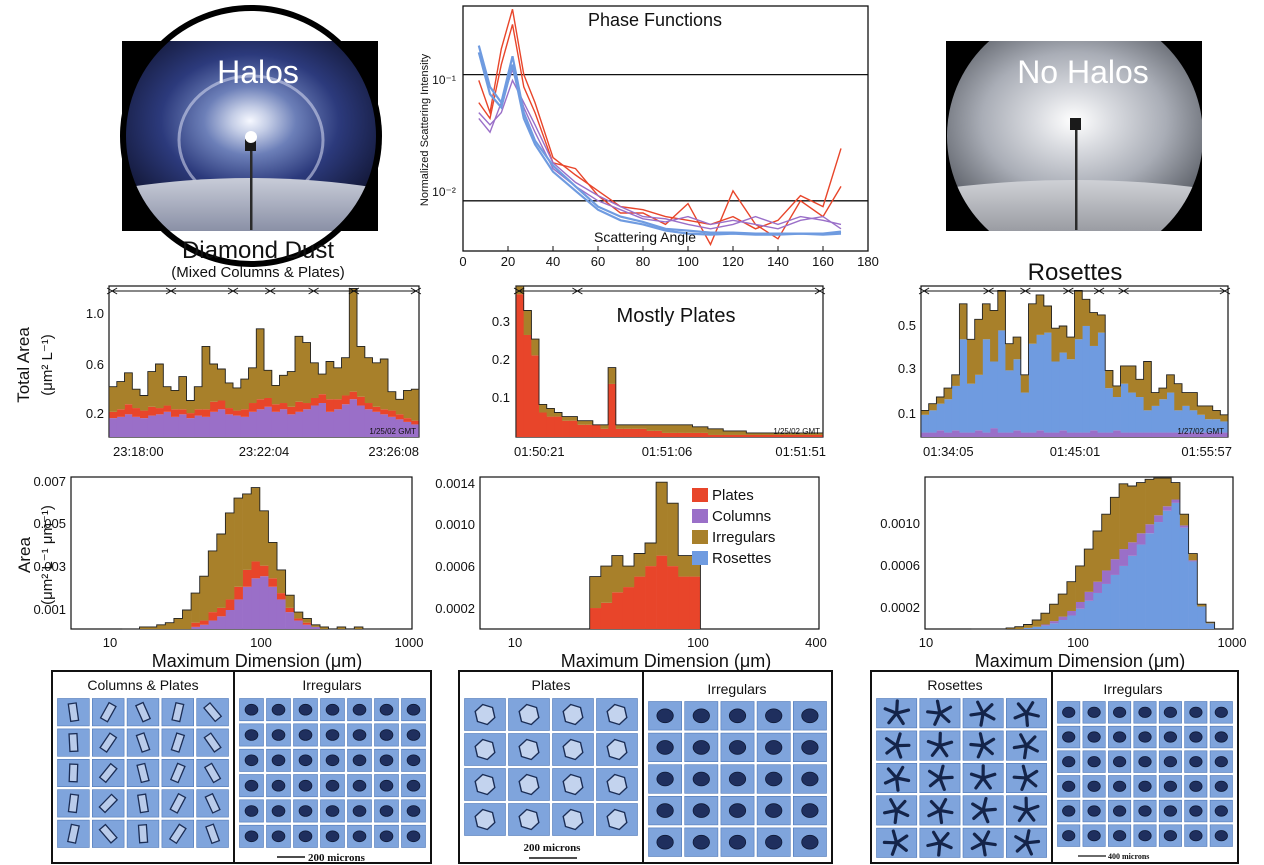 Image resolution: width=1264 pixels, height=865 pixels. I want to click on sd-c-ytick-3: 0.0002, so click(900, 607).